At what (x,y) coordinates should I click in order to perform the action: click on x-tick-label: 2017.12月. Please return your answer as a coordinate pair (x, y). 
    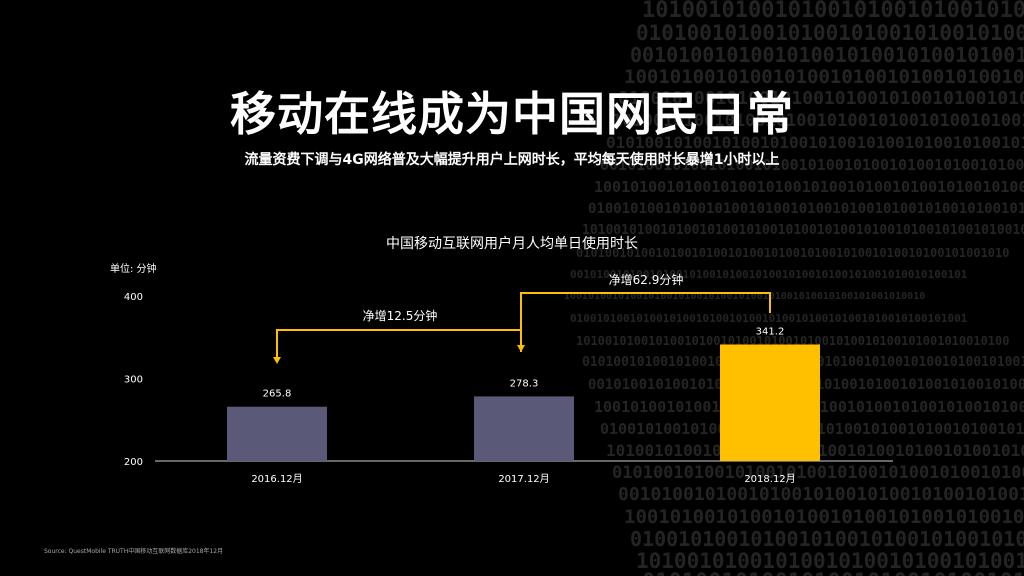
    Looking at the image, I should click on (523, 479).